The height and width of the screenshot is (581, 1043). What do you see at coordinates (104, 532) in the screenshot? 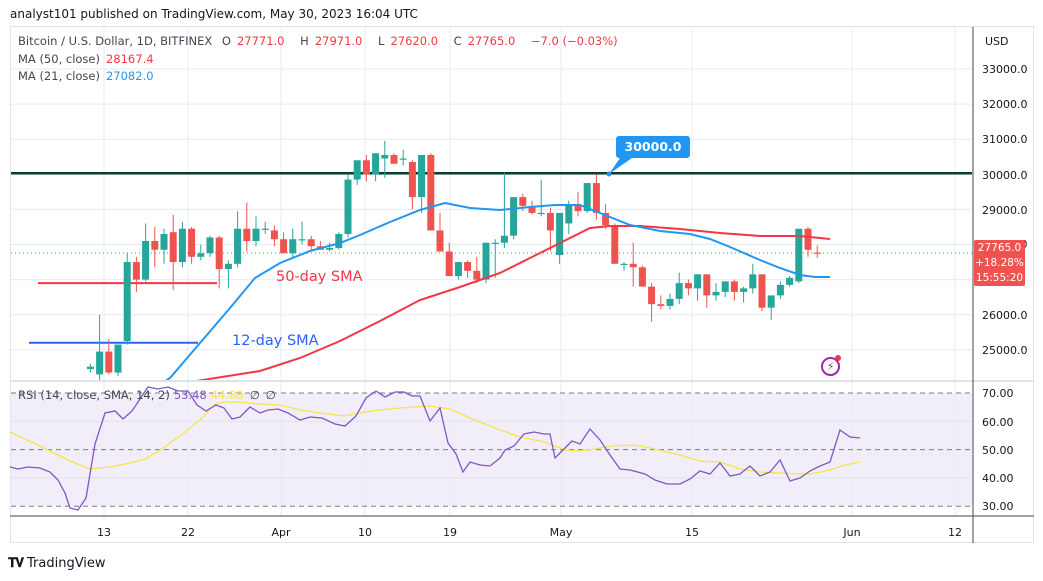
I see `time-tick: 13` at bounding box center [104, 532].